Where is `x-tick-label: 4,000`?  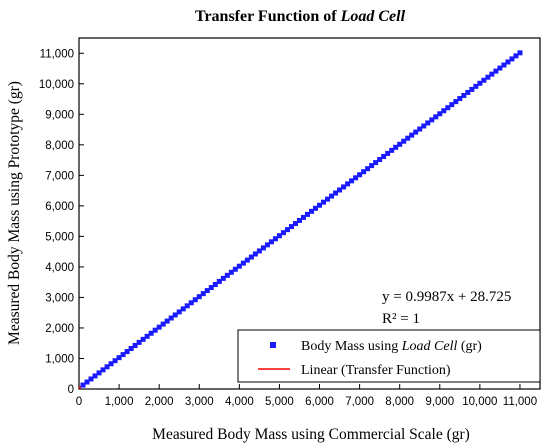 x-tick-label: 4,000 is located at coordinates (239, 402).